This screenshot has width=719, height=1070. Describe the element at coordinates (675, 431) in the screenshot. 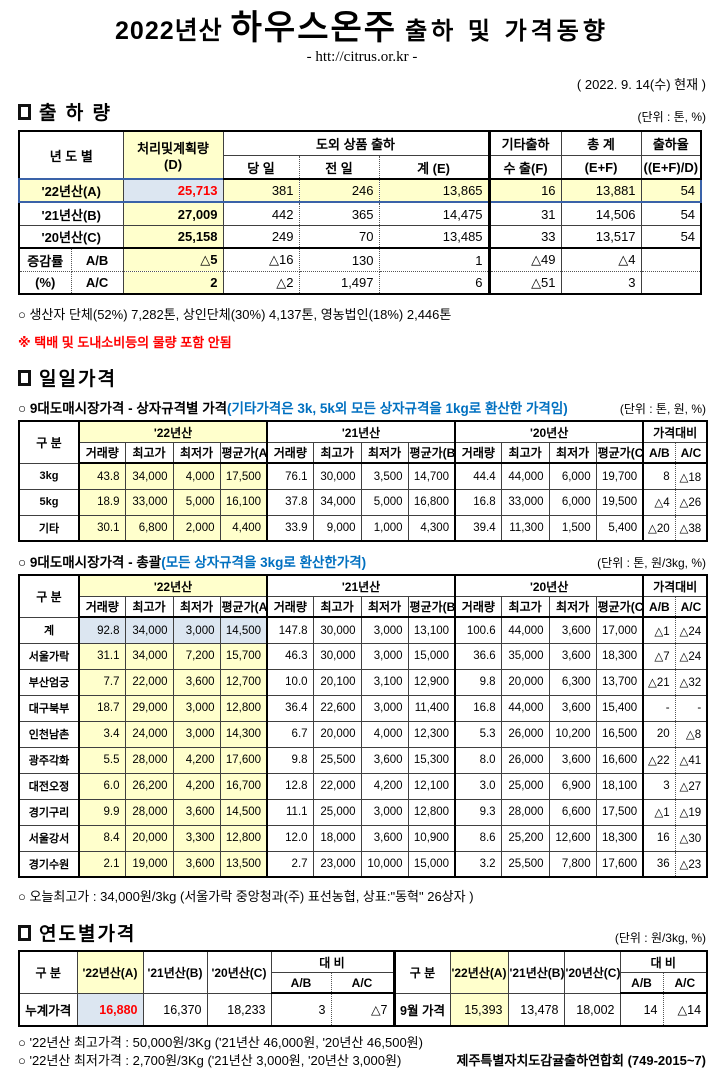

I see `year-group-header: 가격대비` at that location.